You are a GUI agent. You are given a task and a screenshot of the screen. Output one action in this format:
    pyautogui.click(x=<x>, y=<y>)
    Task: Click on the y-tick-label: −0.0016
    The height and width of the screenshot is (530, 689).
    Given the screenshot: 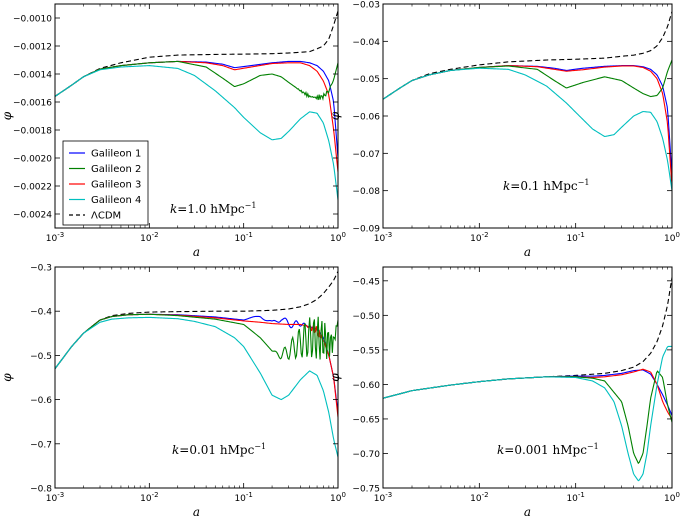 What is the action you would take?
    pyautogui.click(x=32, y=104)
    